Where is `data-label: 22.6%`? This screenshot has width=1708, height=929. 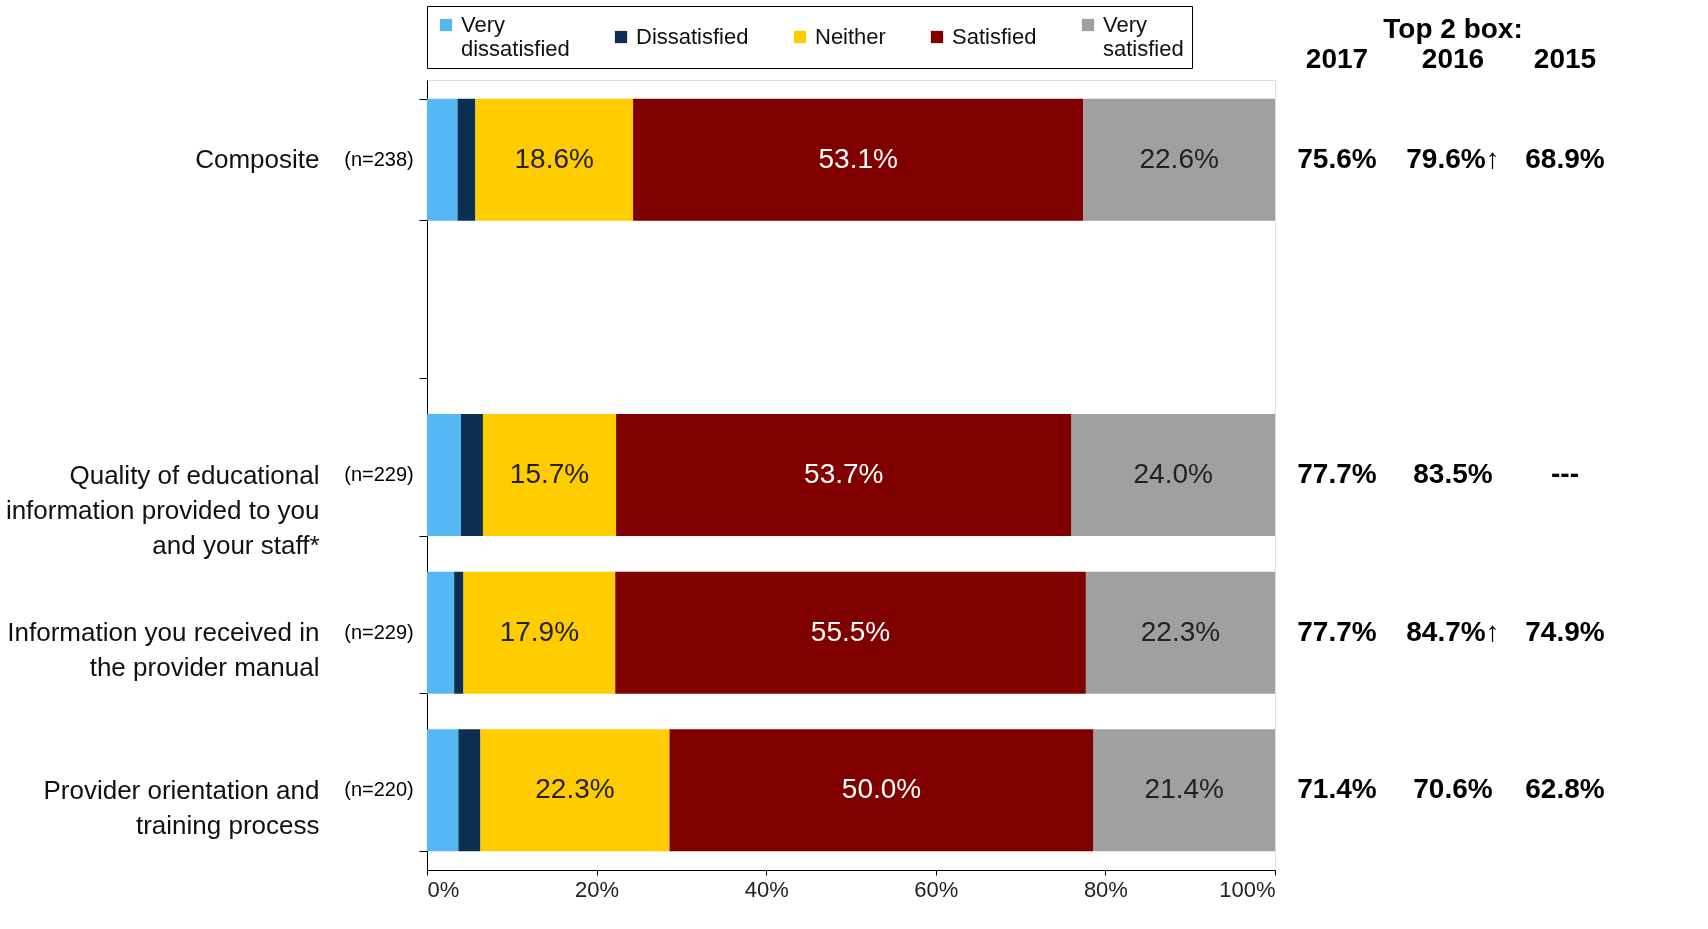
data-label: 22.6% is located at coordinates (1179, 158).